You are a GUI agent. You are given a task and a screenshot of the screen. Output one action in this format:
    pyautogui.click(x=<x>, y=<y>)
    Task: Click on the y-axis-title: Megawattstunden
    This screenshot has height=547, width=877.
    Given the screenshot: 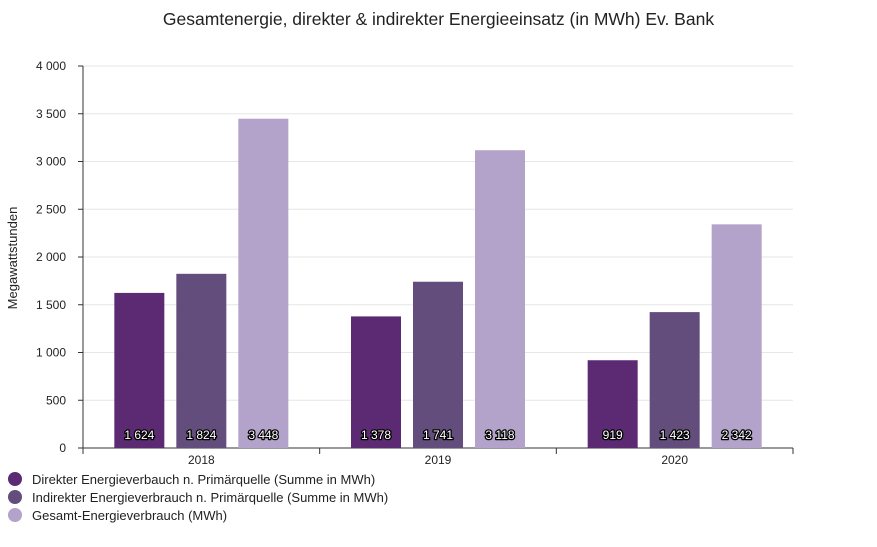 What is the action you would take?
    pyautogui.click(x=12, y=258)
    